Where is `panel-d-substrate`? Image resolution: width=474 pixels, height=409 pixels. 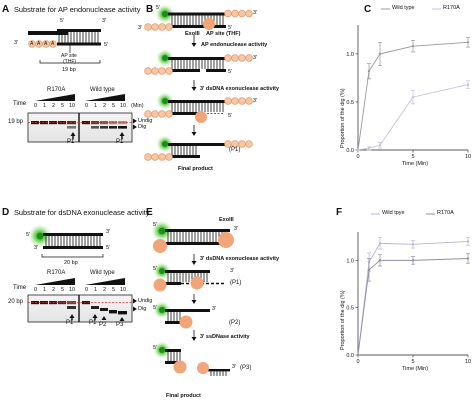 panel-d-substrate is located at coordinates (66, 241).